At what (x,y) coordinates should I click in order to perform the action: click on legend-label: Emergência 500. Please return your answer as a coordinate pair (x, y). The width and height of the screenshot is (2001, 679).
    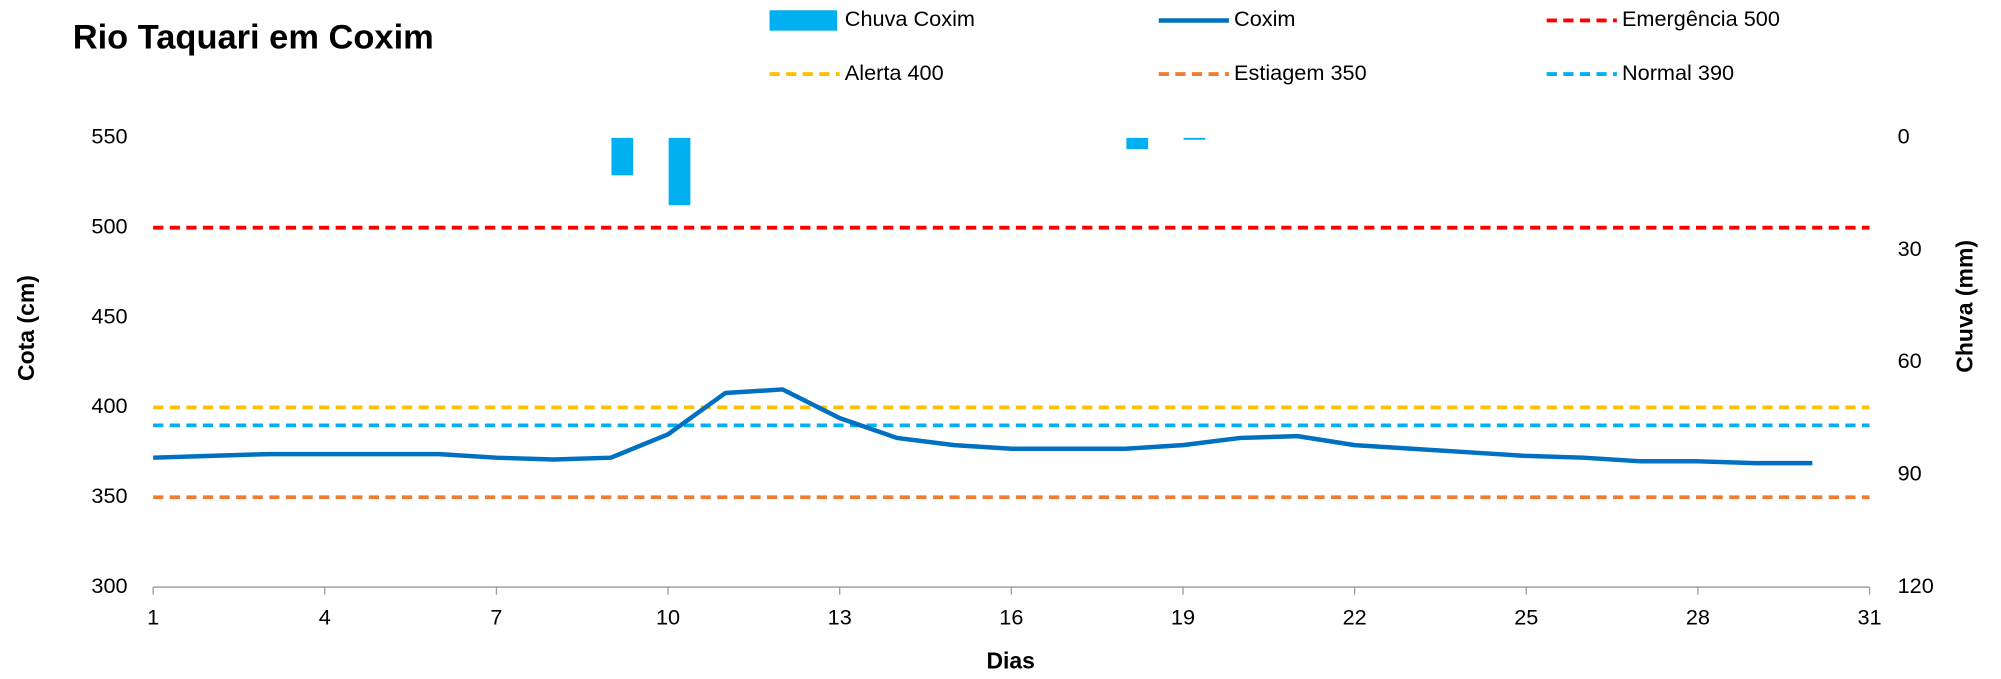
    Looking at the image, I should click on (1701, 18).